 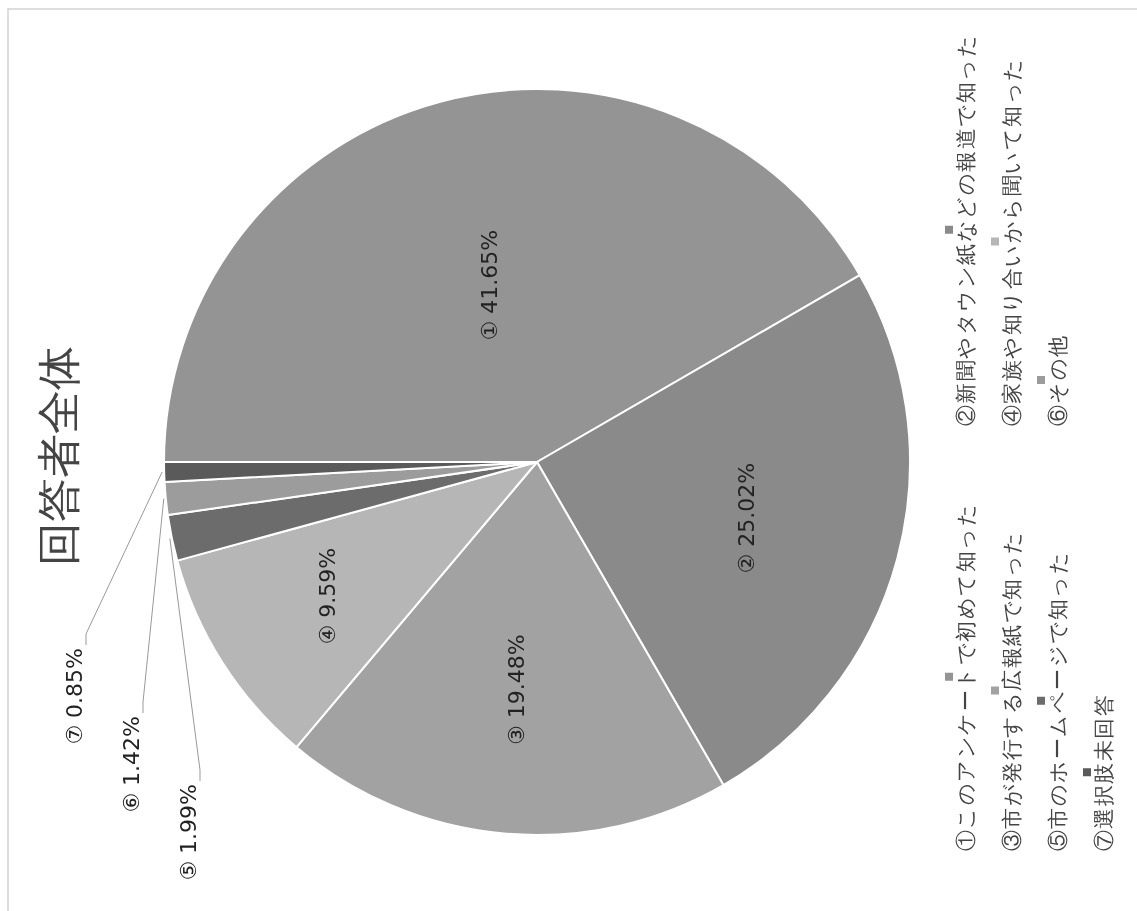 I want to click on data-label: ⑥ 1.42%, so click(x=131, y=764).